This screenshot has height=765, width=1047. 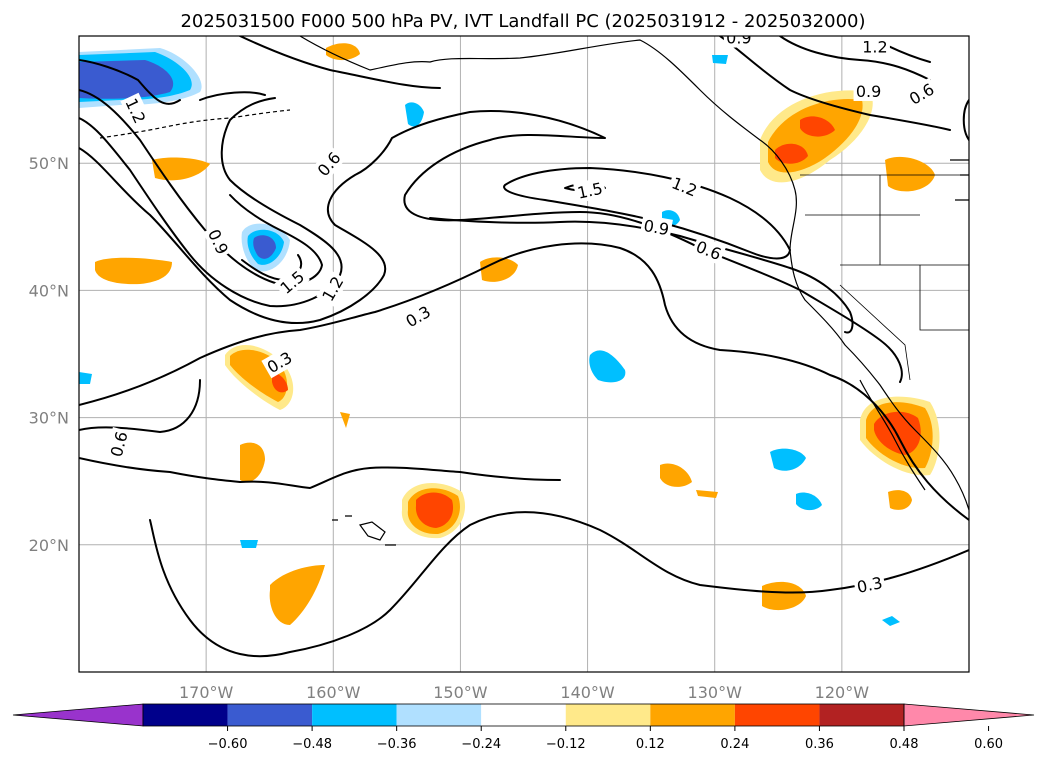 I want to click on pc-region-blue-alaska, so click(x=720, y=59).